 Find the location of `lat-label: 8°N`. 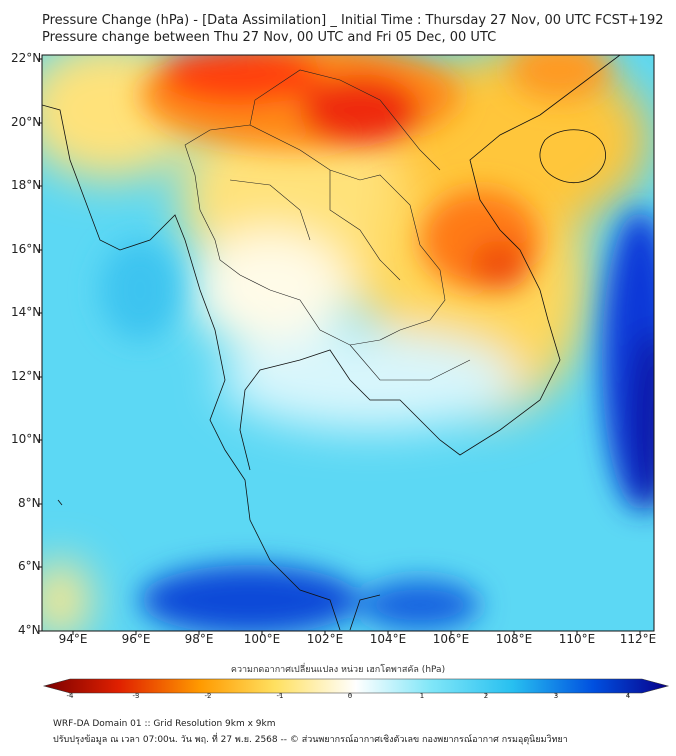

lat-label: 8°N is located at coordinates (29, 503).